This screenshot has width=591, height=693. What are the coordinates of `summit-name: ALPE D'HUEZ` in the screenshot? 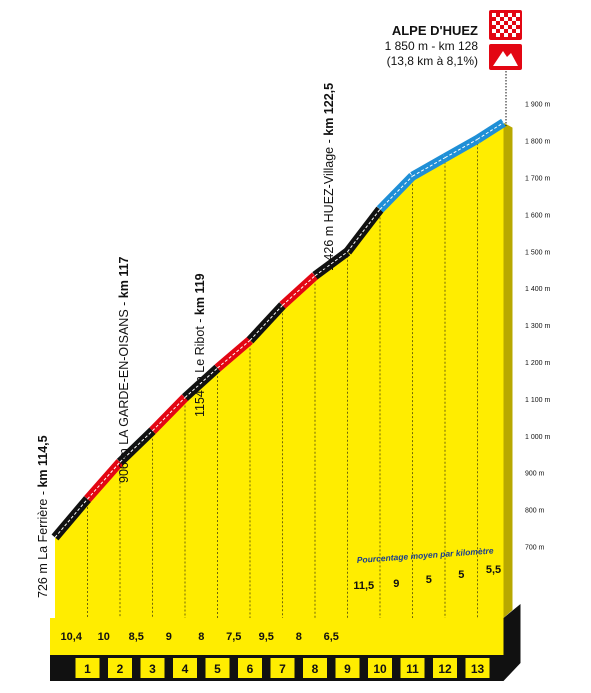 It's located at (435, 30).